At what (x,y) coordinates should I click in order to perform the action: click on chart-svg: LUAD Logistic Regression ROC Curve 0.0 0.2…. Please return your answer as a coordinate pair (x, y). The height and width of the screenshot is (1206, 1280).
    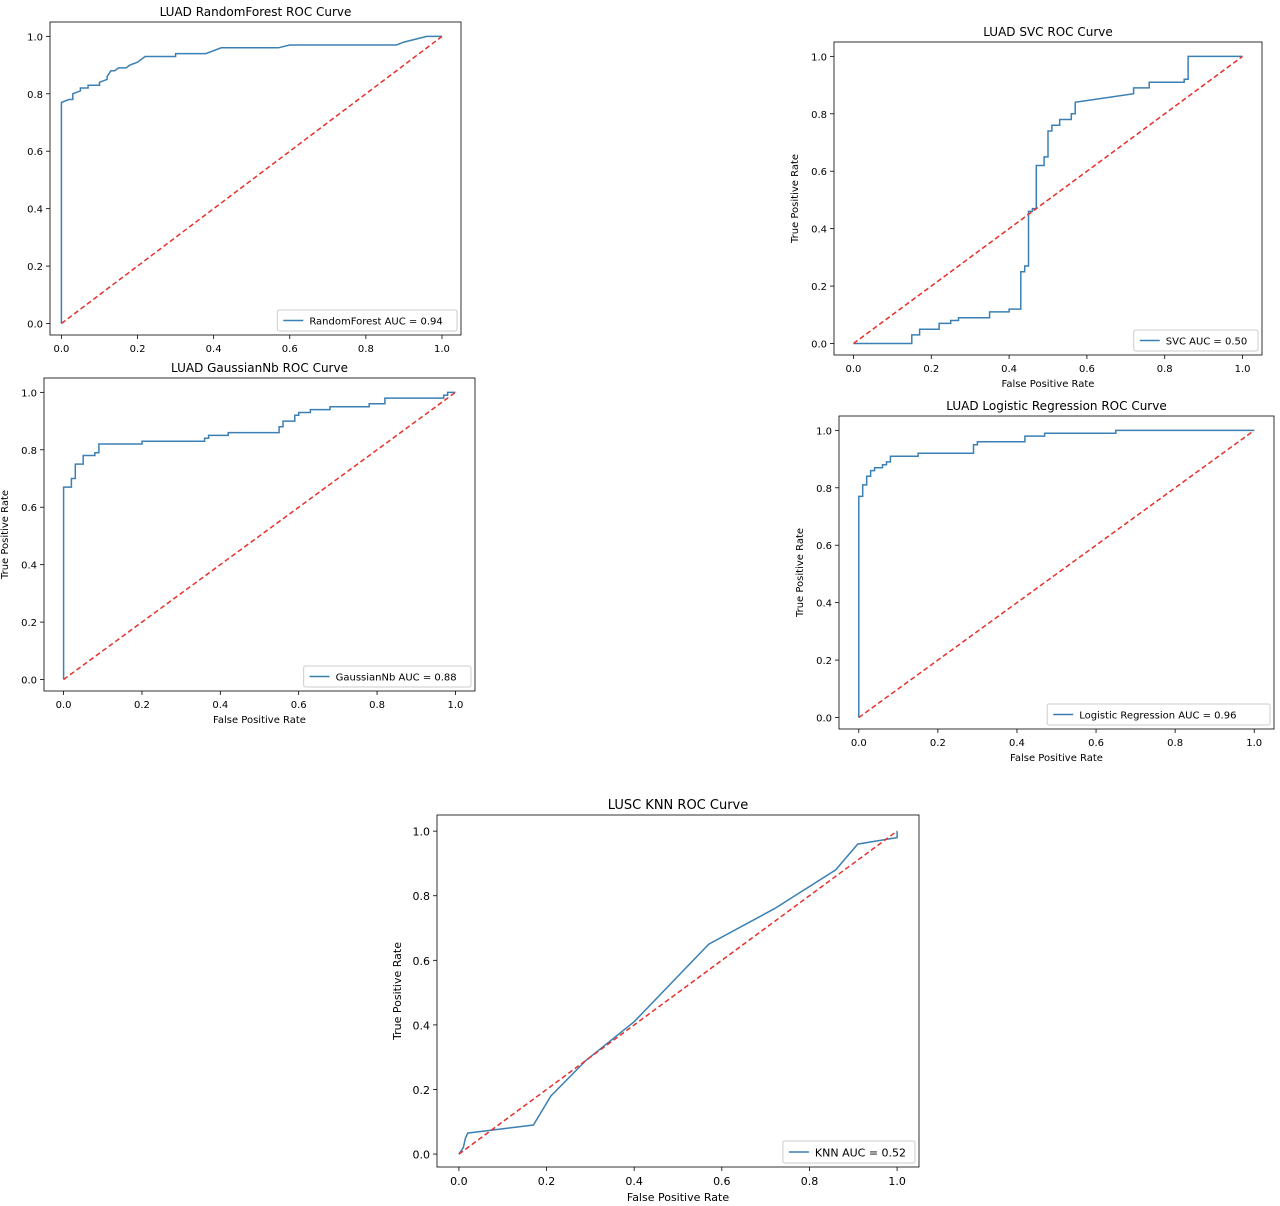
    Looking at the image, I should click on (1035, 581).